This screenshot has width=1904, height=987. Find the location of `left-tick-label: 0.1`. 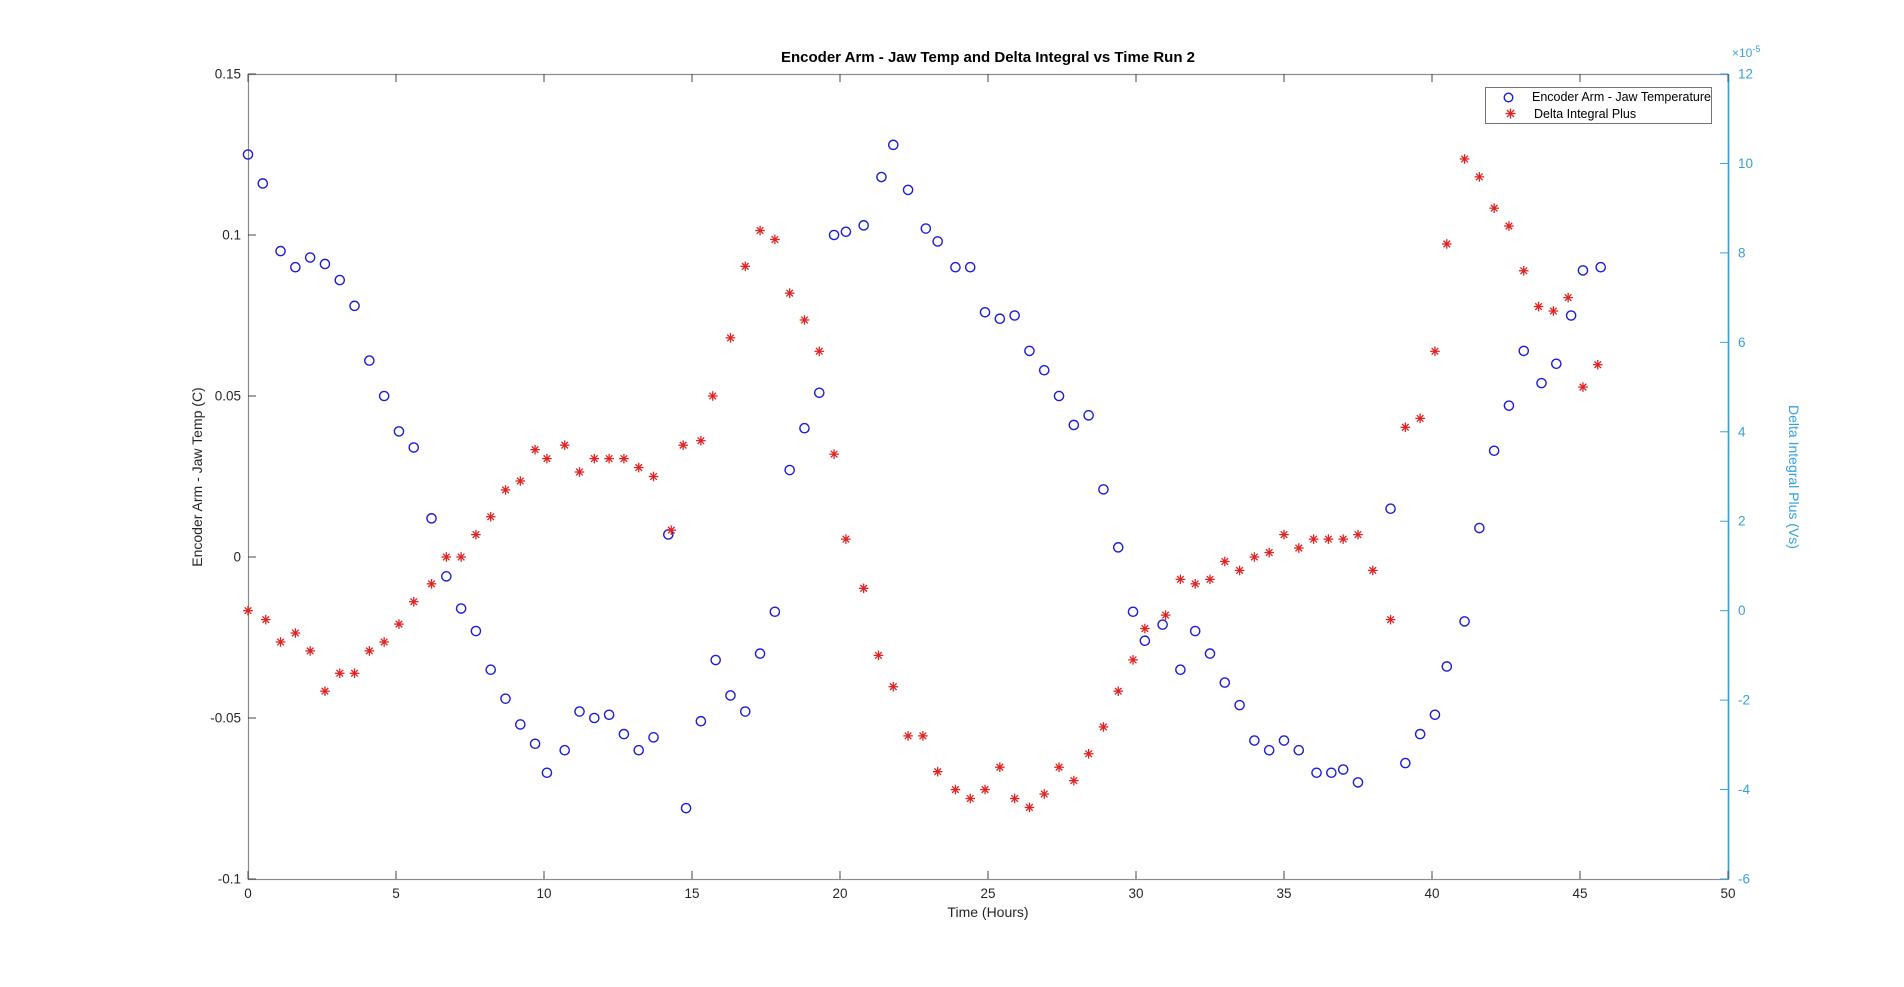

left-tick-label: 0.1 is located at coordinates (231, 235).